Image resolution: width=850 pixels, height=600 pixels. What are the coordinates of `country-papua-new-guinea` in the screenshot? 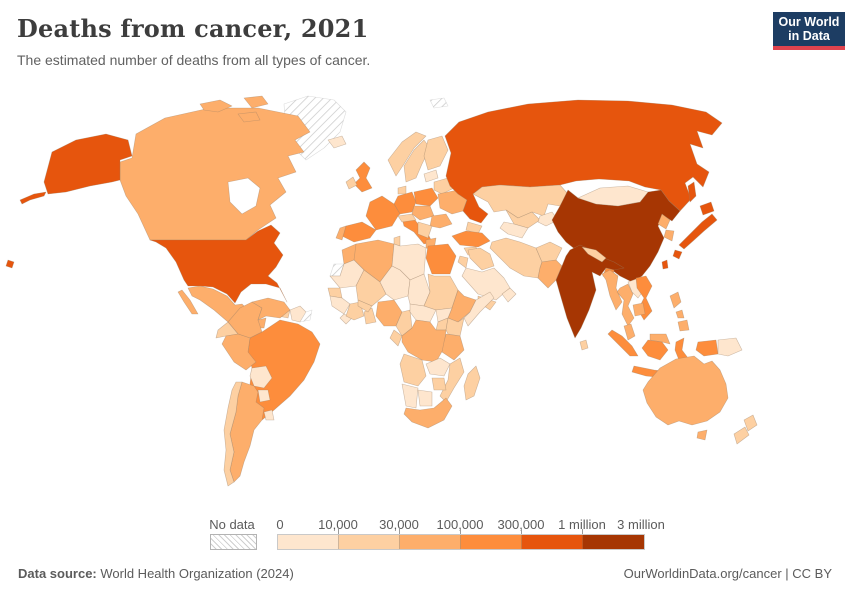 It's located at (730, 347).